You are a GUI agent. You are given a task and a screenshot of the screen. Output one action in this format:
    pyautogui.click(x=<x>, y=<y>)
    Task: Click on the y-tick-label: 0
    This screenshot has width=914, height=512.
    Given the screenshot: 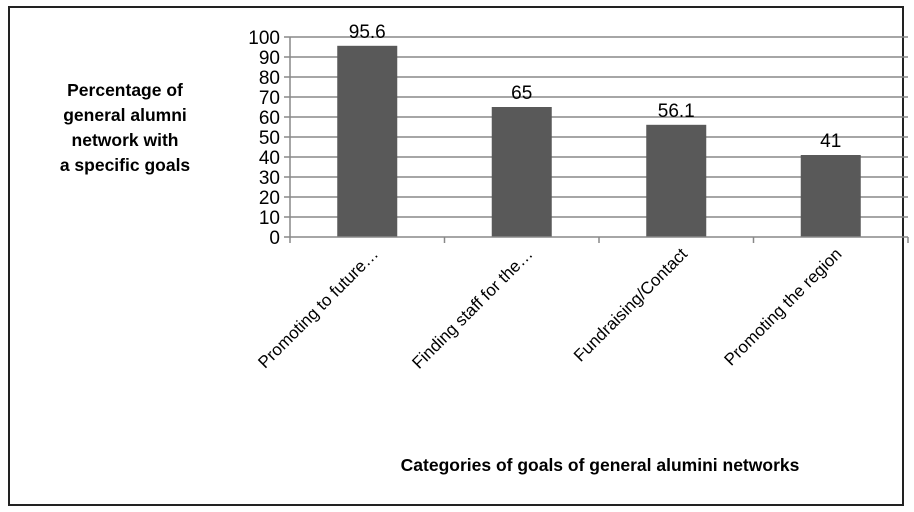 What is the action you would take?
    pyautogui.click(x=274, y=238)
    